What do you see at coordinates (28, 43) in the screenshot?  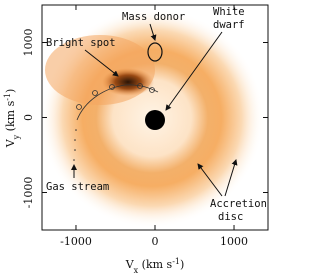 I see `y-tick-label: 1000` at bounding box center [28, 43].